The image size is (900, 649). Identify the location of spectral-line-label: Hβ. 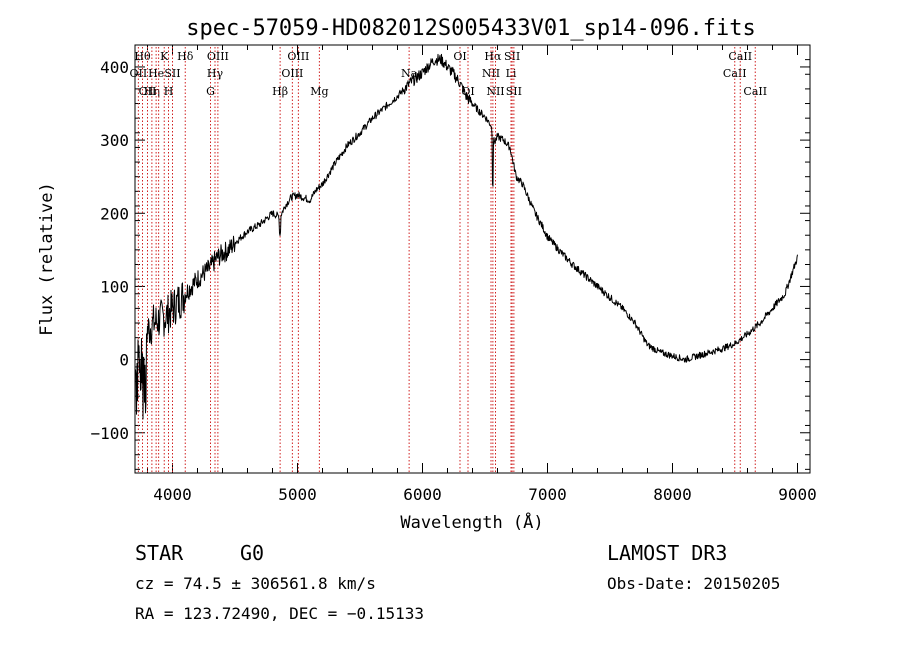
(280, 91).